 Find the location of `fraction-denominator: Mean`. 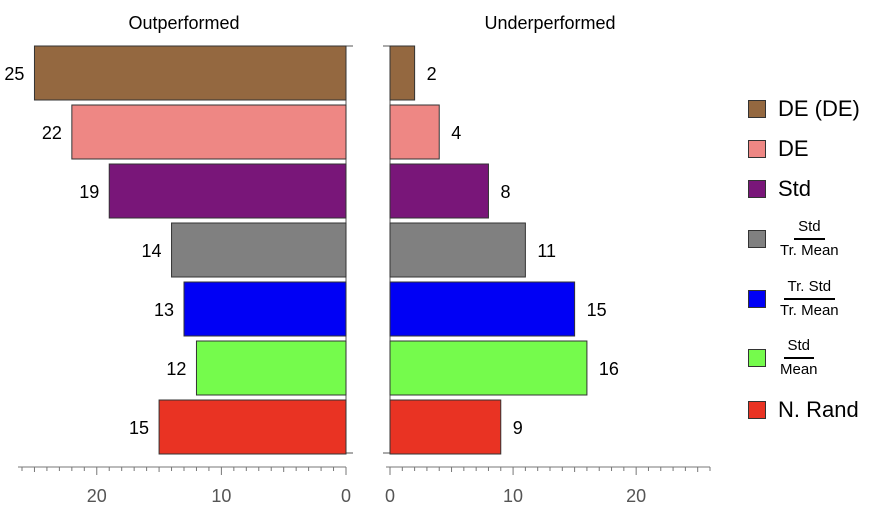

fraction-denominator: Mean is located at coordinates (799, 369).